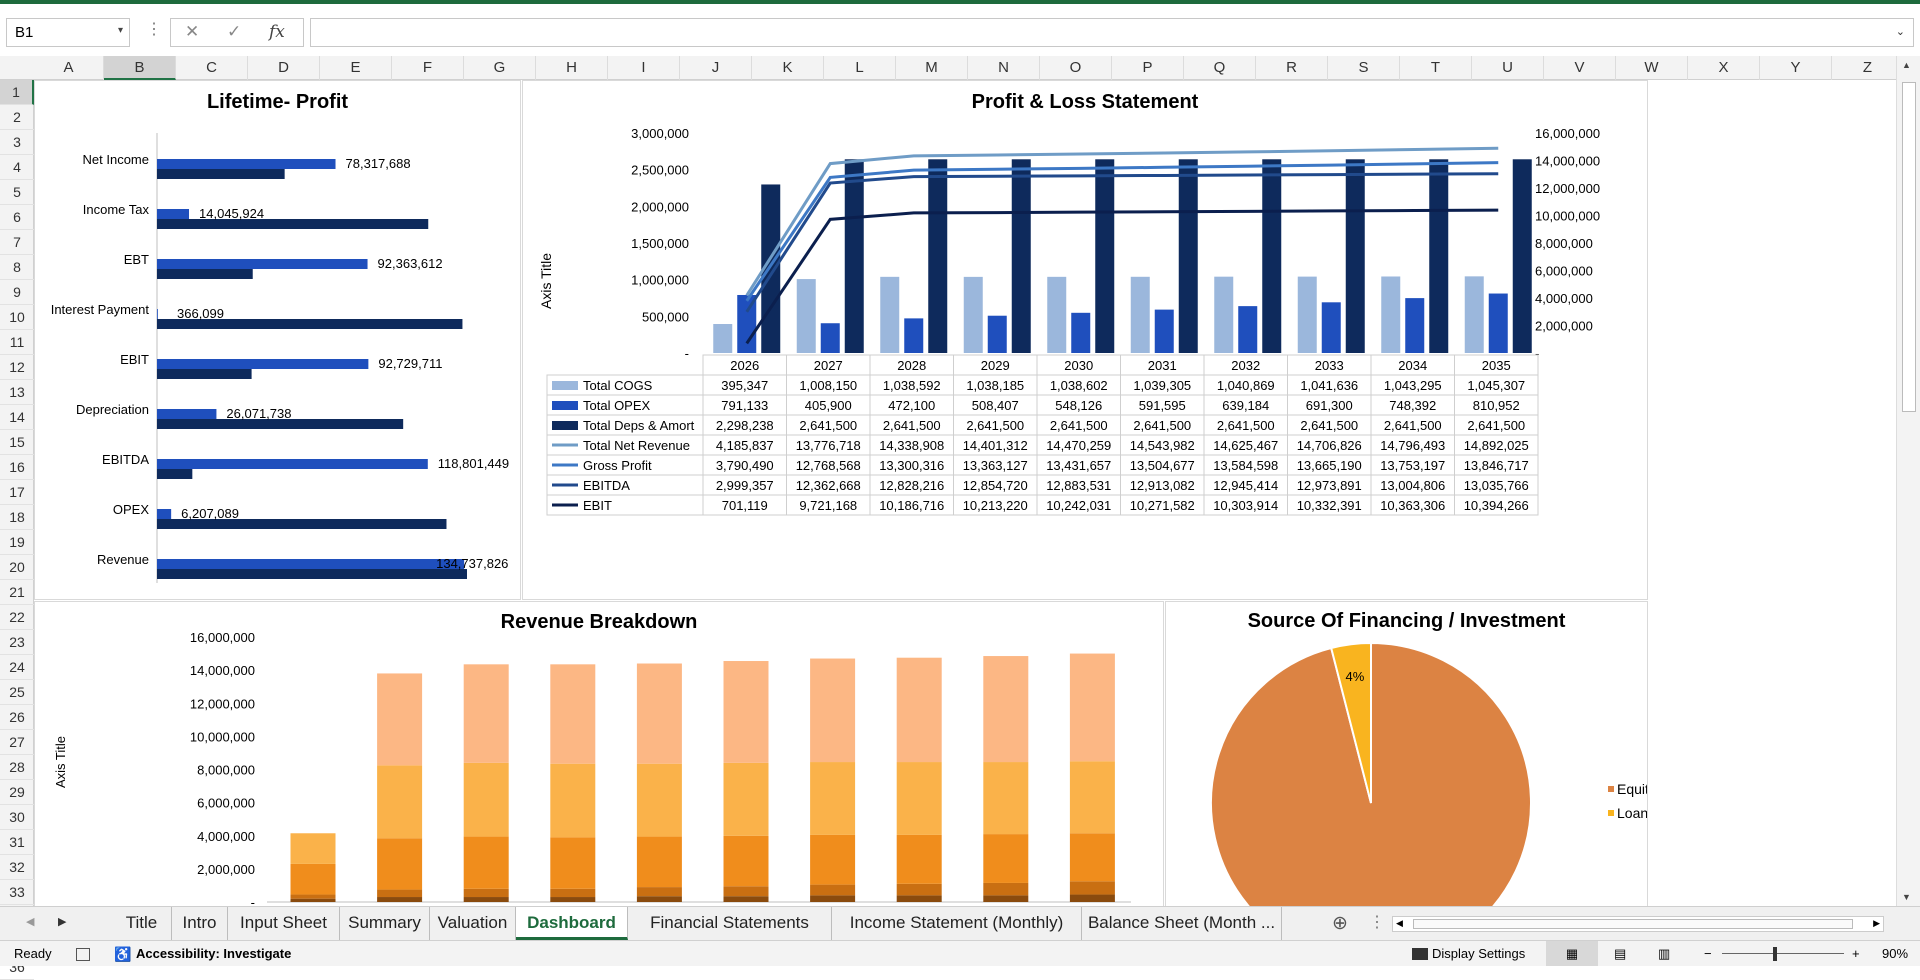  I want to click on row-header-13: 13, so click(17, 392).